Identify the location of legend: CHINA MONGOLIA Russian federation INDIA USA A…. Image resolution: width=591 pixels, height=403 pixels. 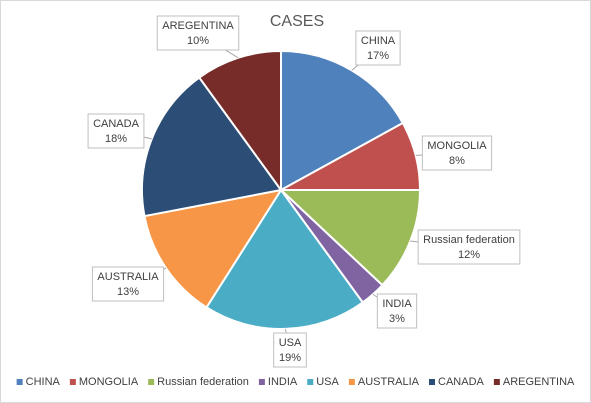
(295, 382).